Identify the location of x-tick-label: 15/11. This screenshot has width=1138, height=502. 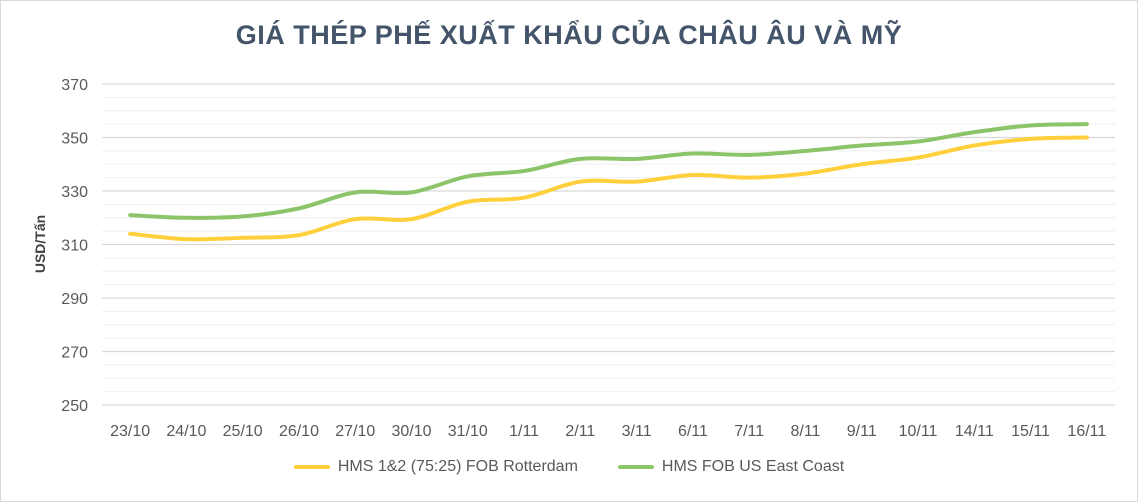
(1030, 431).